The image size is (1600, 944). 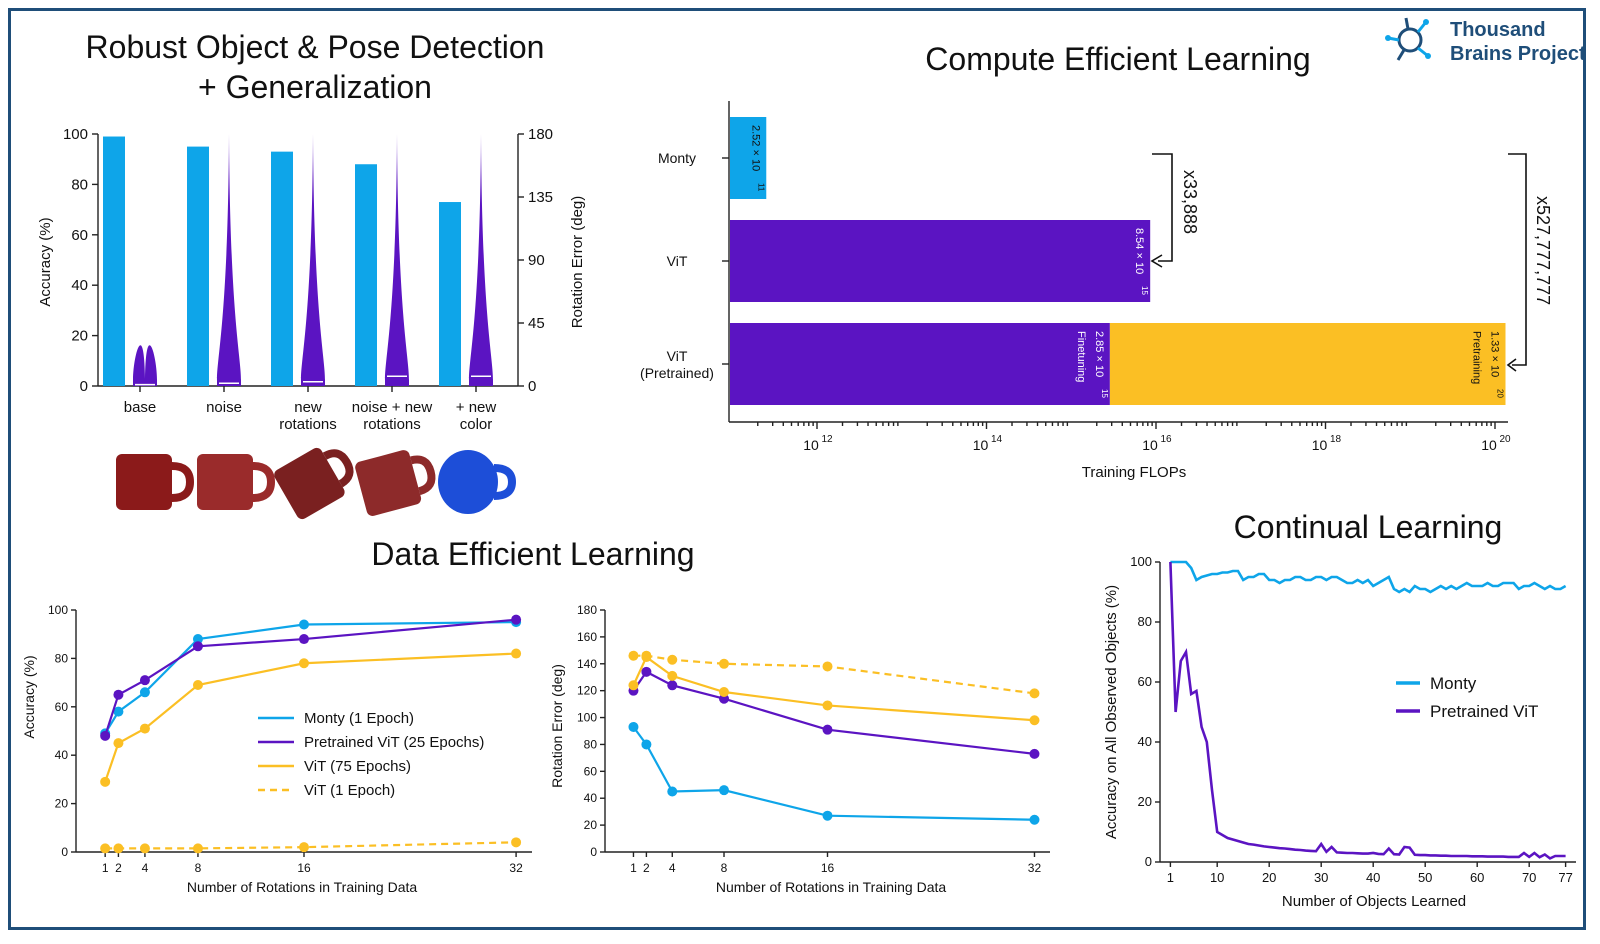 I want to click on continual-ytick-label: 0, so click(x=1148, y=861).